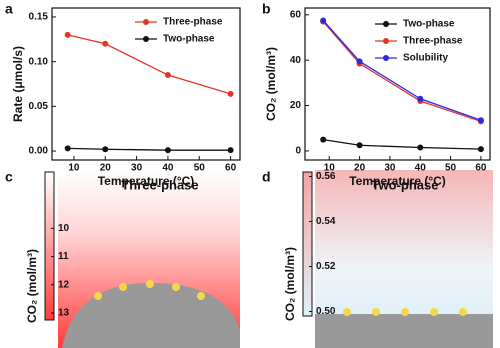 The image size is (500, 348). I want to click on legend-label: Solubility, so click(425, 58).